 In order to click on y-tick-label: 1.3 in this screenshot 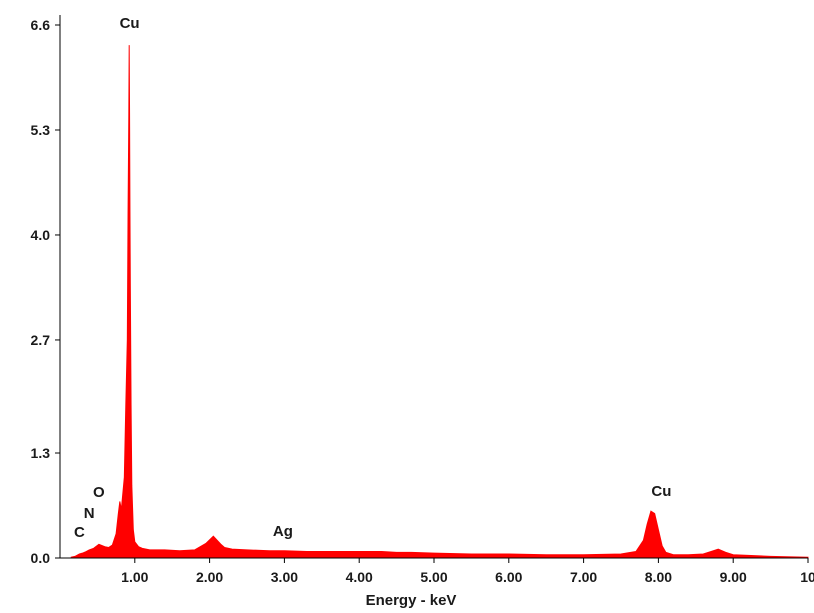, I will do `click(41, 453)`.